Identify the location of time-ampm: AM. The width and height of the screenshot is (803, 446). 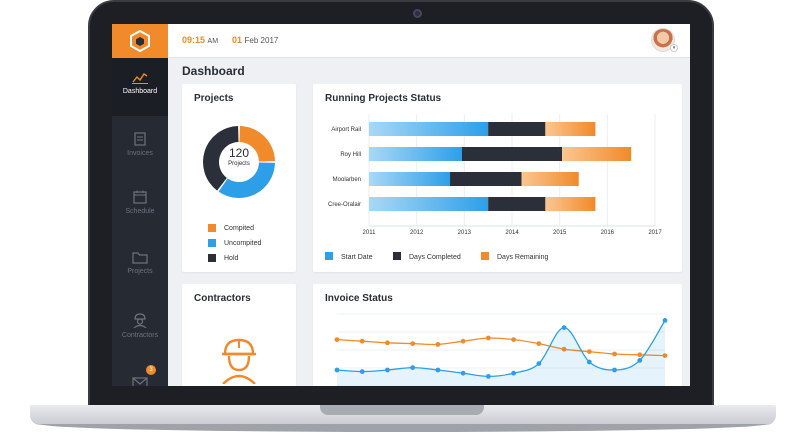
(213, 41).